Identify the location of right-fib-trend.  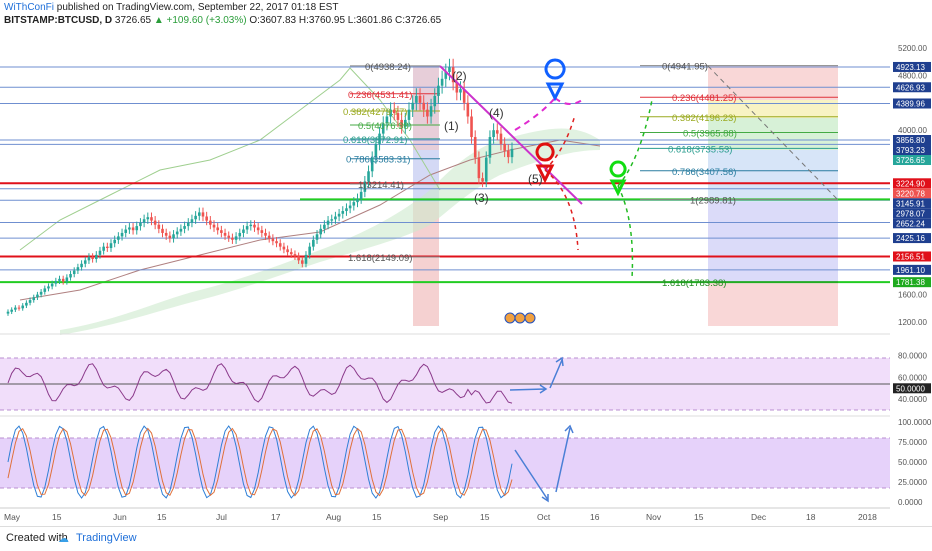
(773, 133).